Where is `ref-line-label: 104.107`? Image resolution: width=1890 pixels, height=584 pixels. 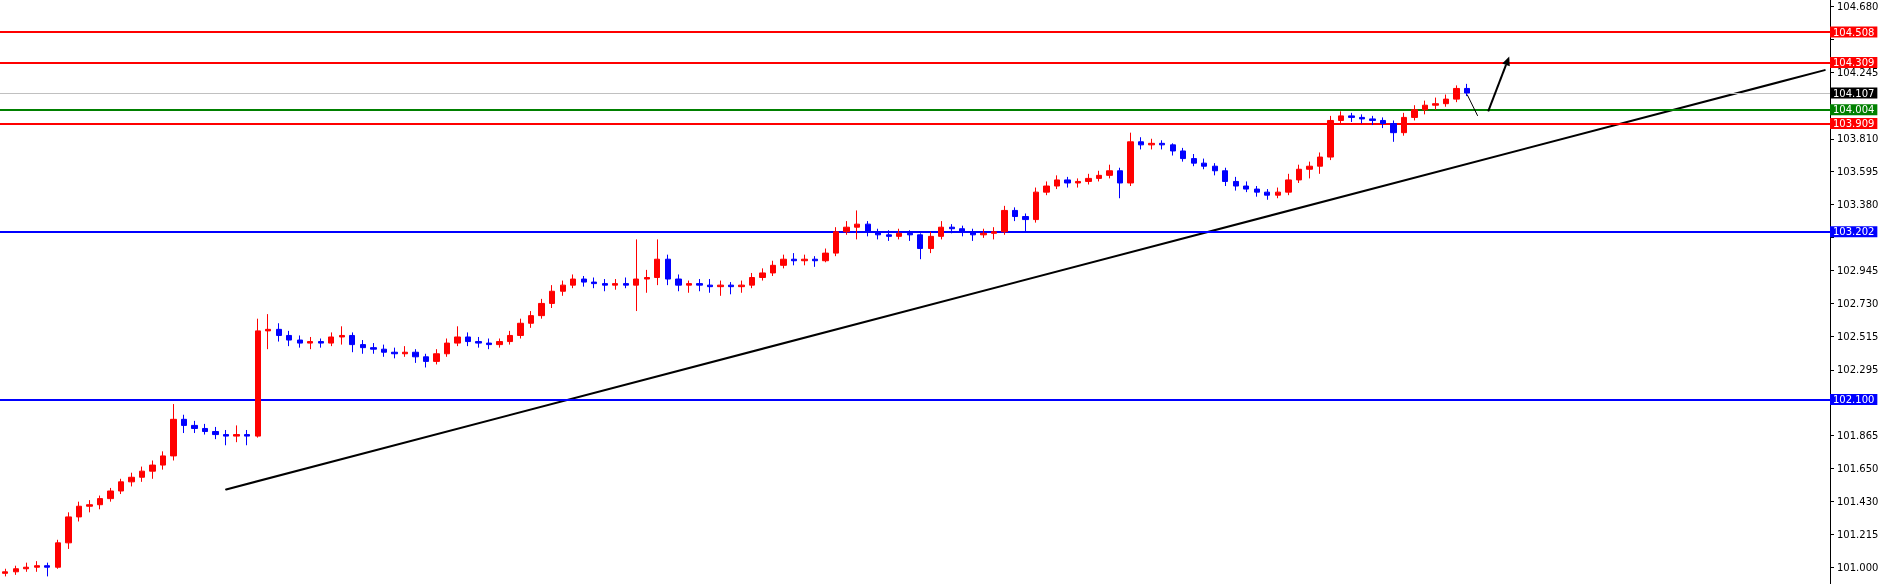
ref-line-label: 104.107 is located at coordinates (1854, 93).